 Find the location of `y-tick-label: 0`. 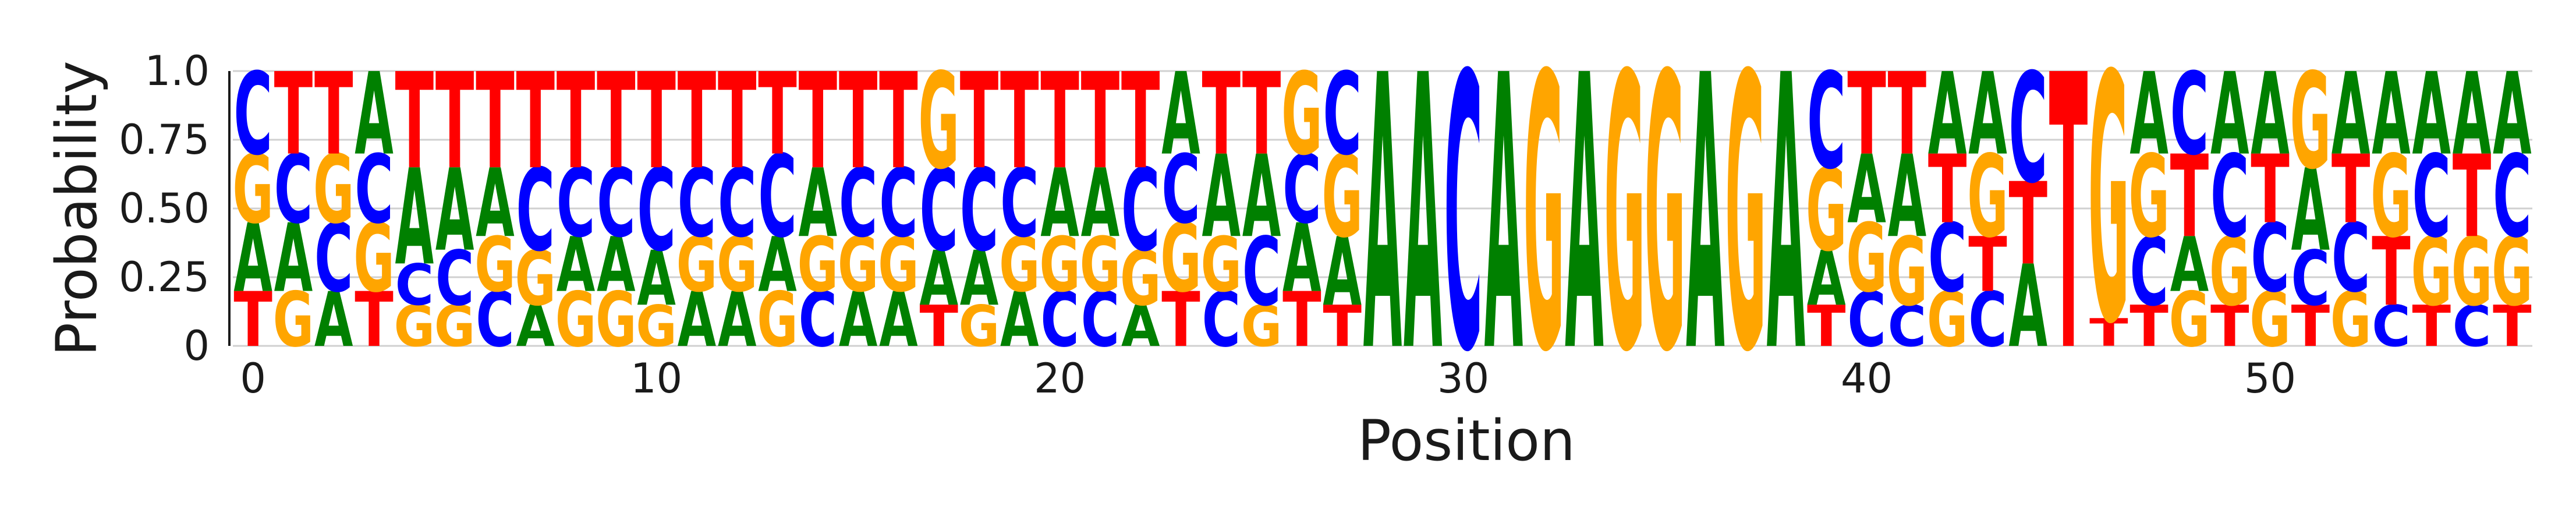

y-tick-label: 0 is located at coordinates (196, 346).